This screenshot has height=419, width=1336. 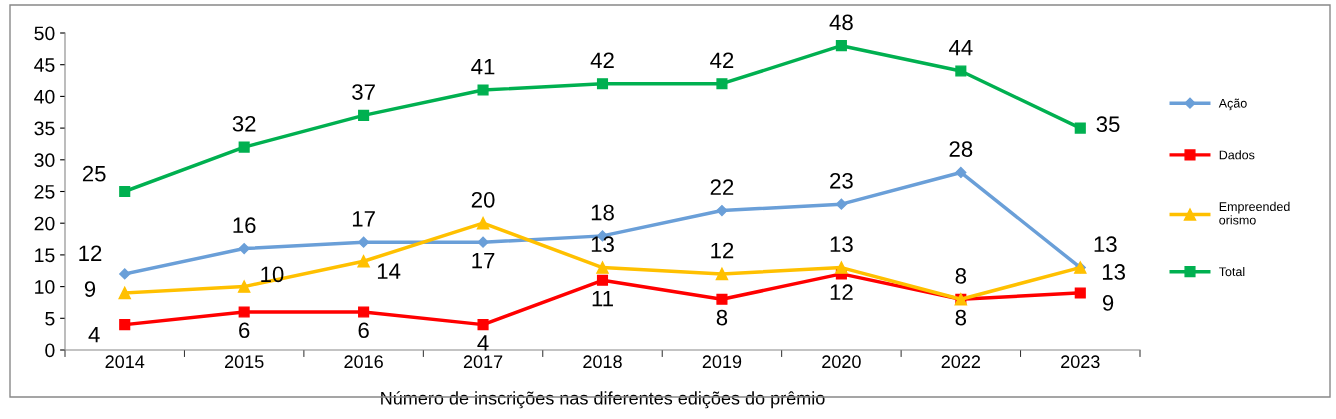 What do you see at coordinates (389, 271) in the screenshot?
I see `data-label: 14` at bounding box center [389, 271].